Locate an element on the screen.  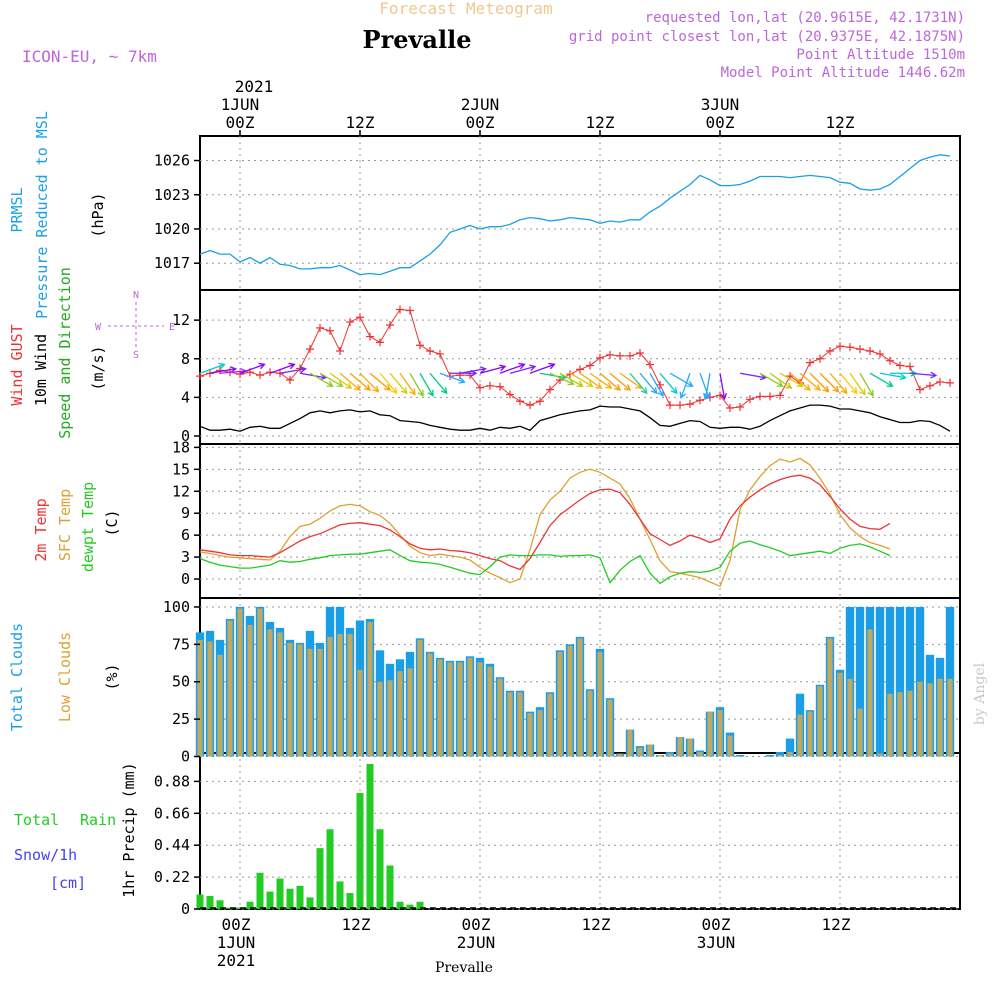
pressure-panel-frame is located at coordinates (580, 213).